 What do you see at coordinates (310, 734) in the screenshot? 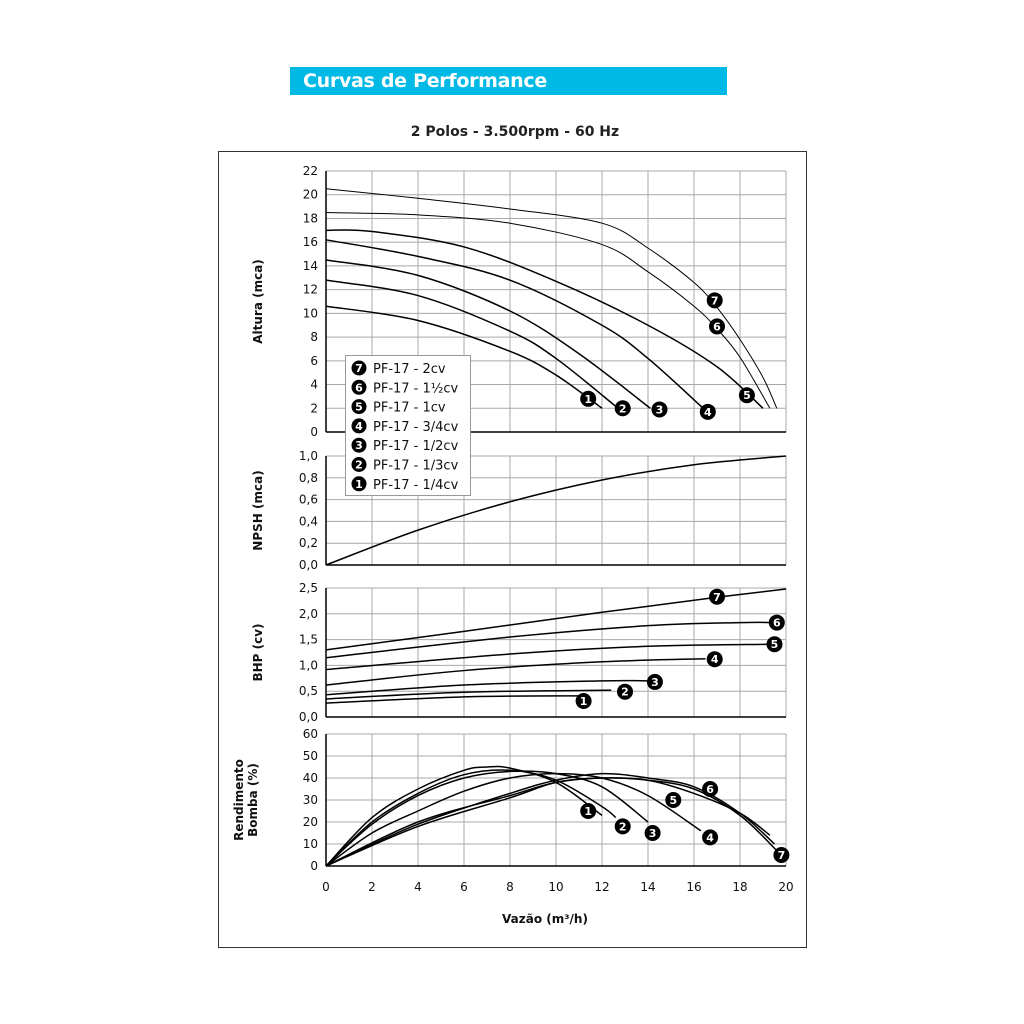
I see `y-tick-label: 60` at bounding box center [310, 734].